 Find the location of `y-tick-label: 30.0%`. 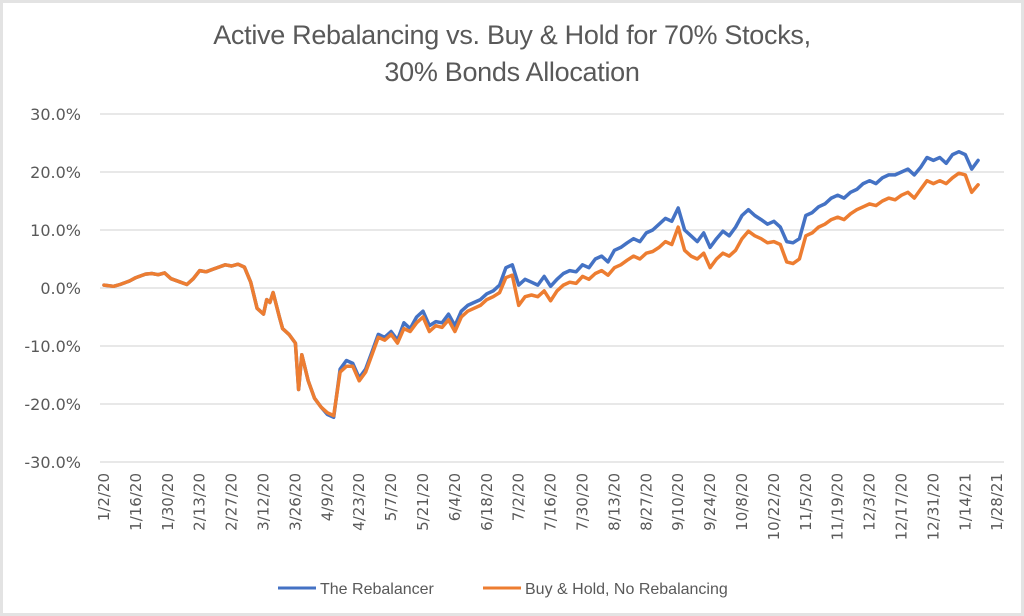

y-tick-label: 30.0% is located at coordinates (55, 114).